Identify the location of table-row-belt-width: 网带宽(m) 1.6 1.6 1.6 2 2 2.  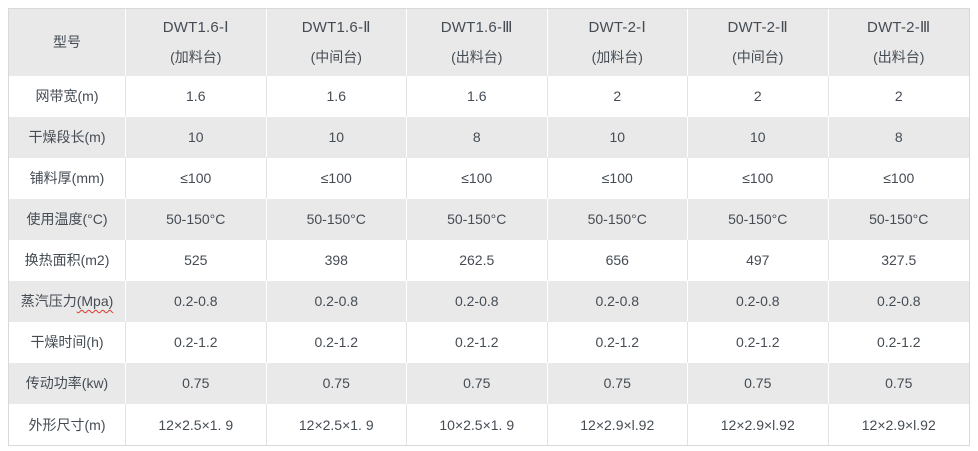
(489, 96).